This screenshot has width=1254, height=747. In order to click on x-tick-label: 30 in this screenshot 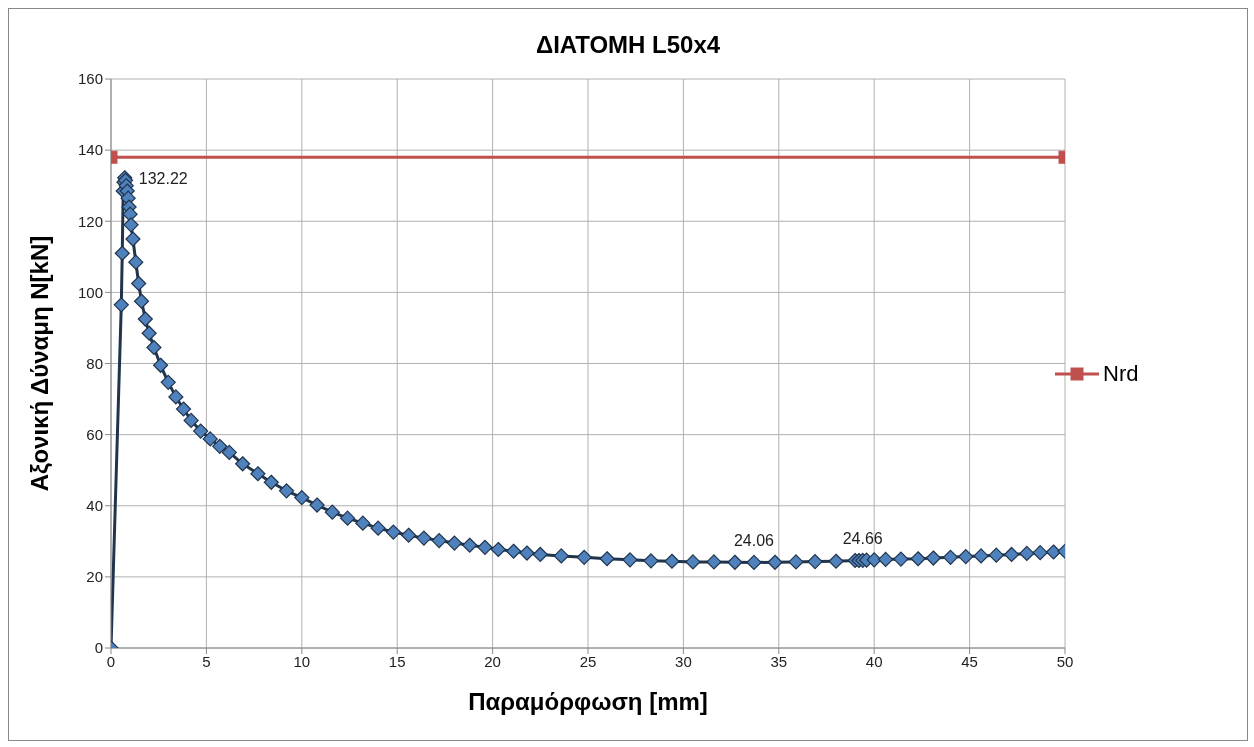, I will do `click(683, 661)`.